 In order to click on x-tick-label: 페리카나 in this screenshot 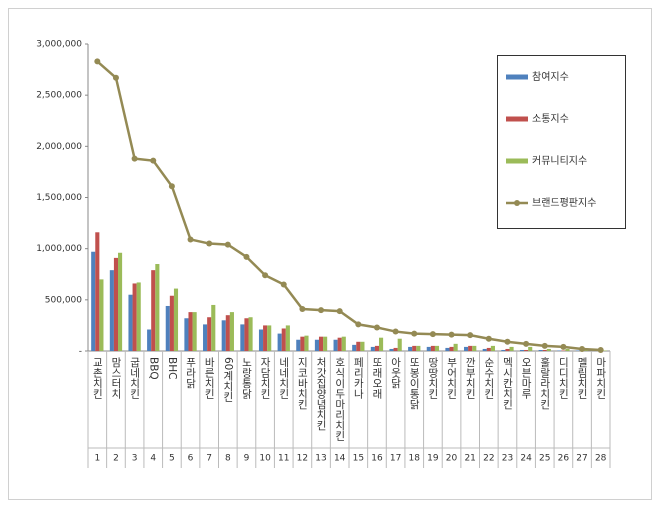, I will do `click(358, 378)`.